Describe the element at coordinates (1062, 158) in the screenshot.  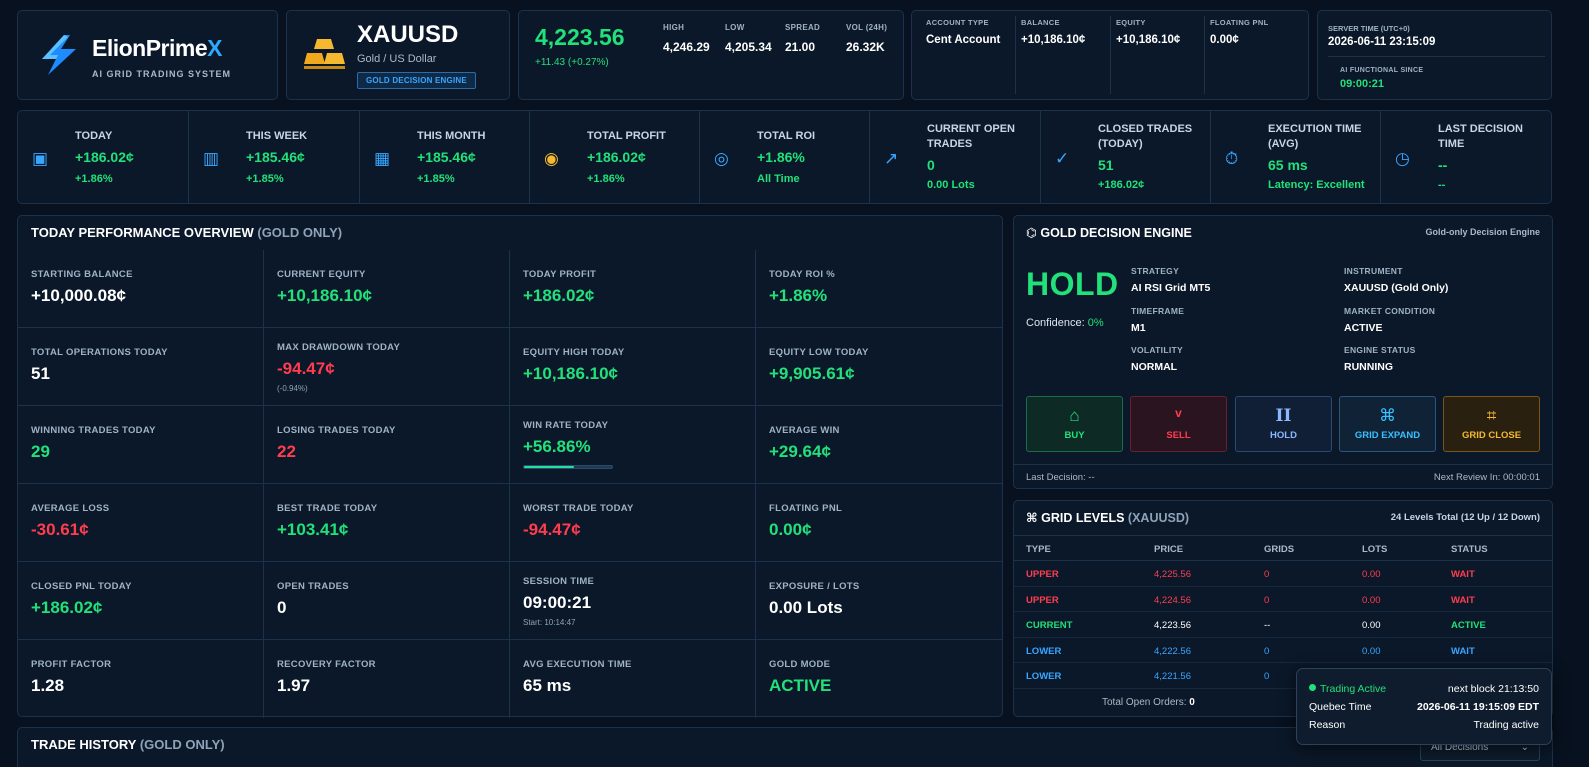
I see `checkmark-icon: ✓` at that location.